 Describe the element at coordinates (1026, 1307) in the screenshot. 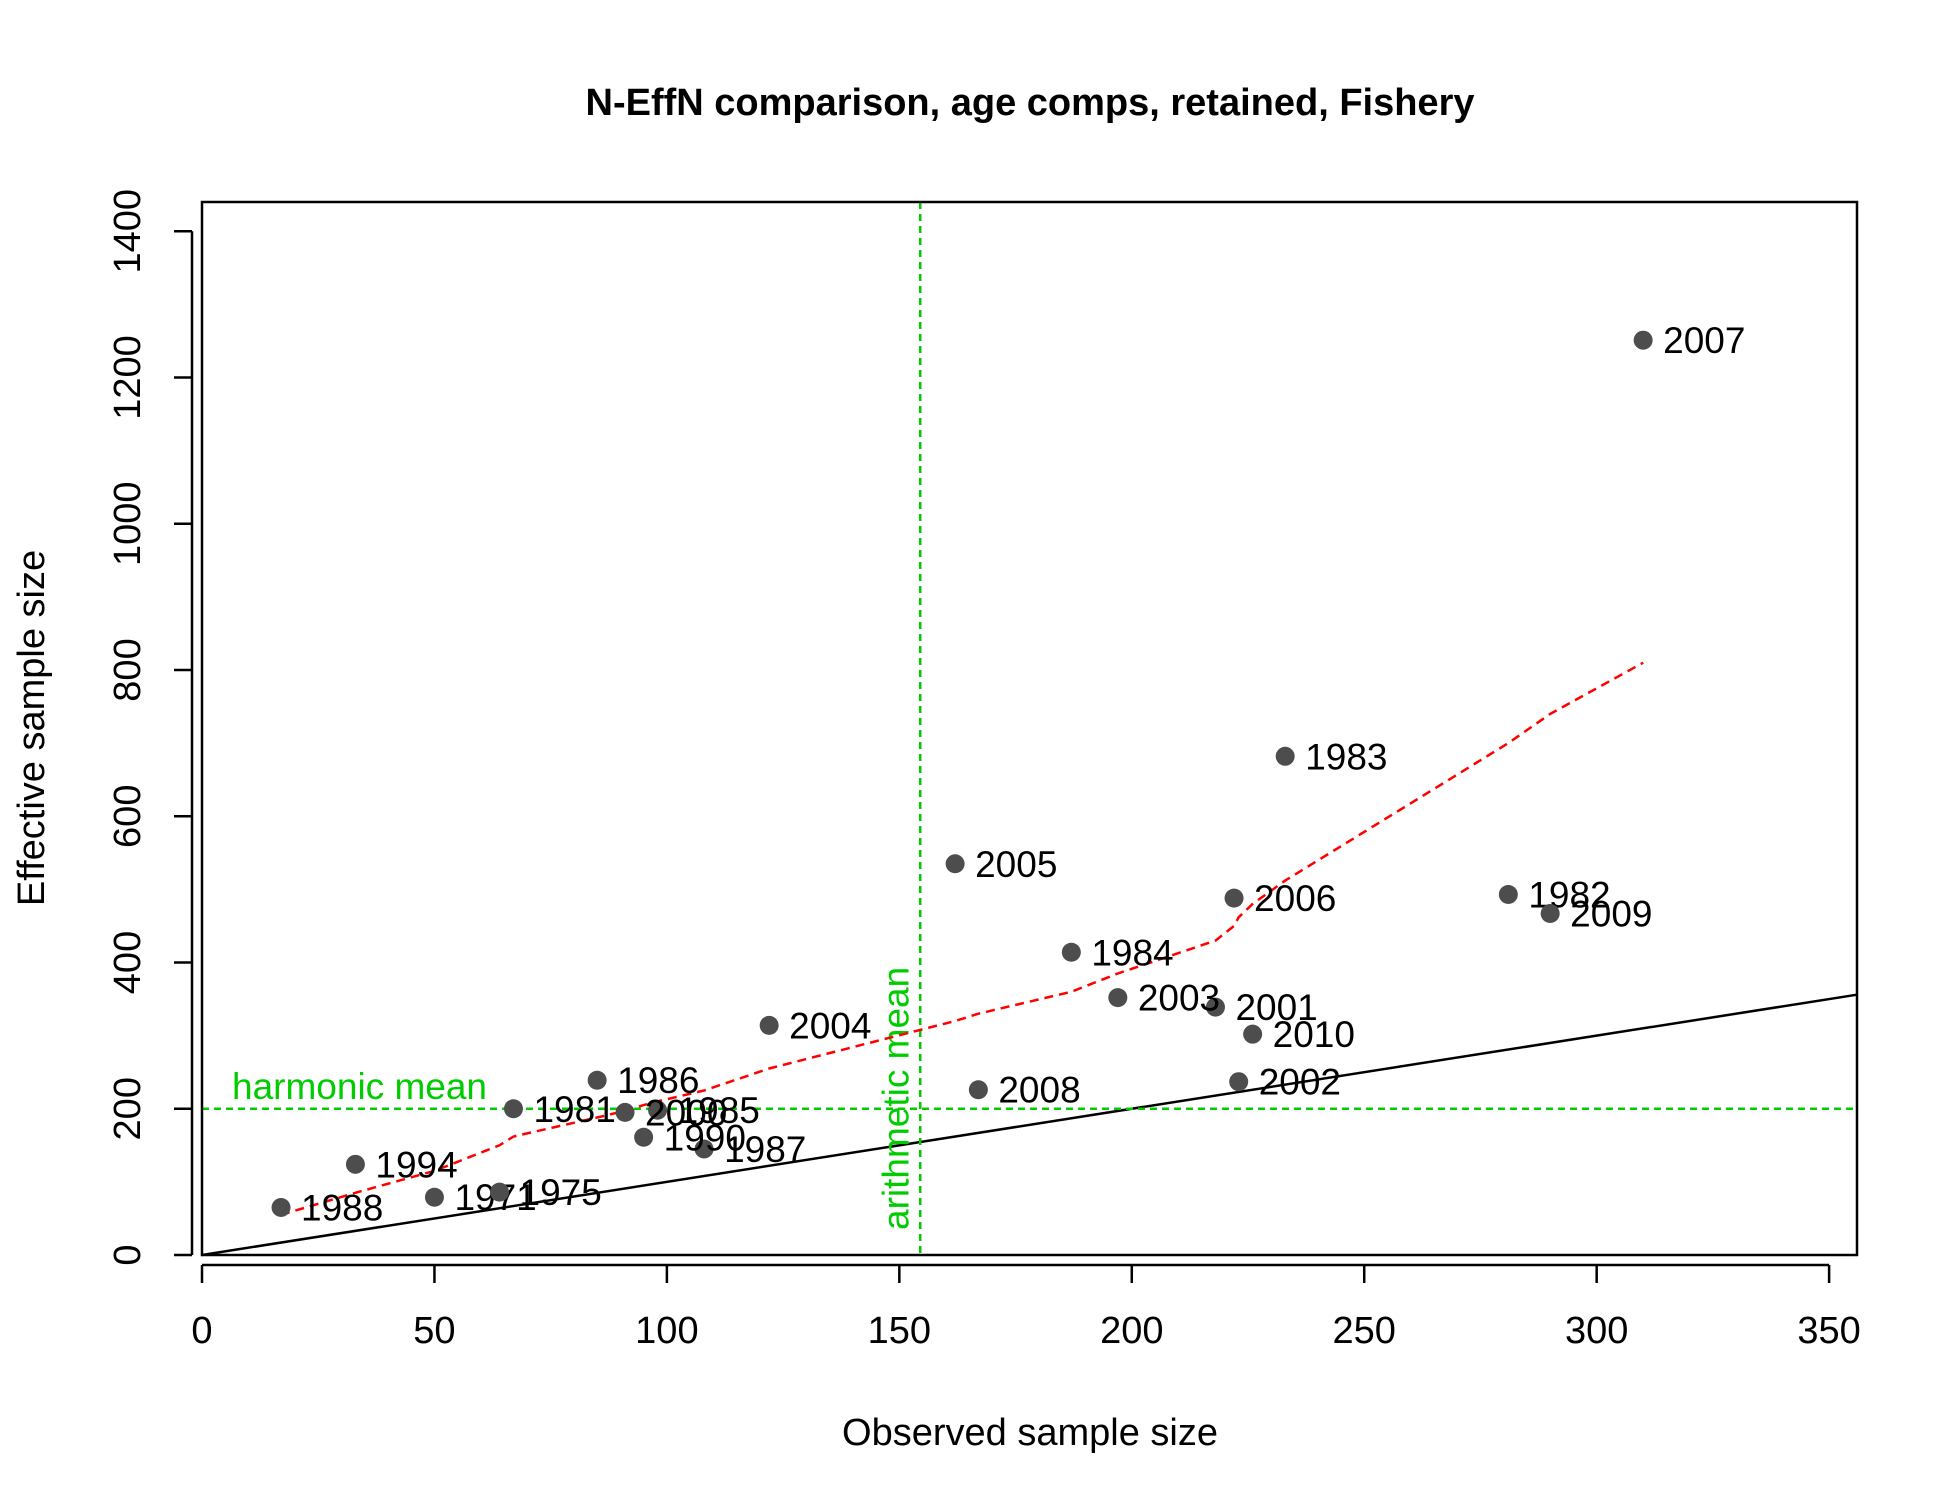

I see `x-axis: 0 50 100 150 200 250 300 350` at that location.